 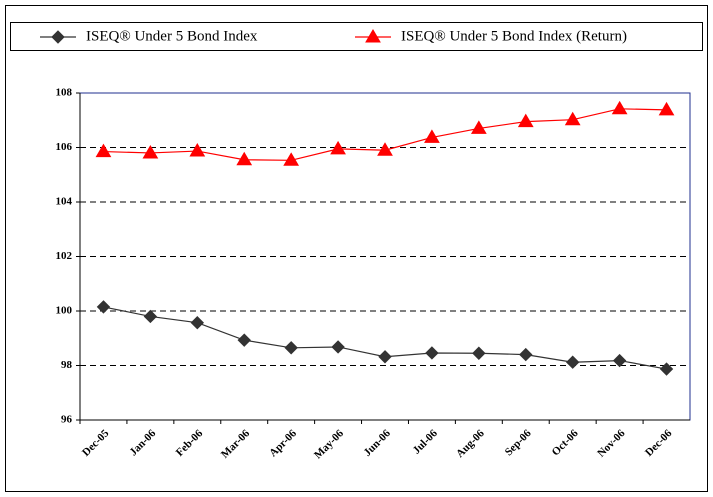 What do you see at coordinates (172, 36) in the screenshot?
I see `legend-label: ISEQ® Under 5 Bond Index` at bounding box center [172, 36].